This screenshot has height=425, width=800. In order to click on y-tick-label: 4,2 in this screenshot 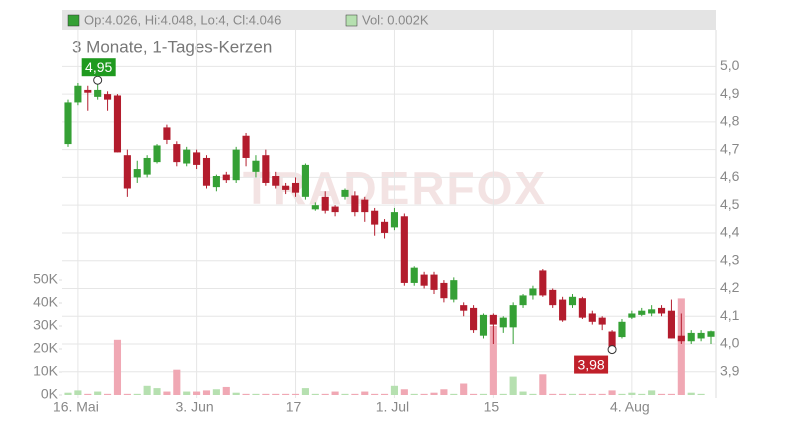, I will do `click(730, 287)`.